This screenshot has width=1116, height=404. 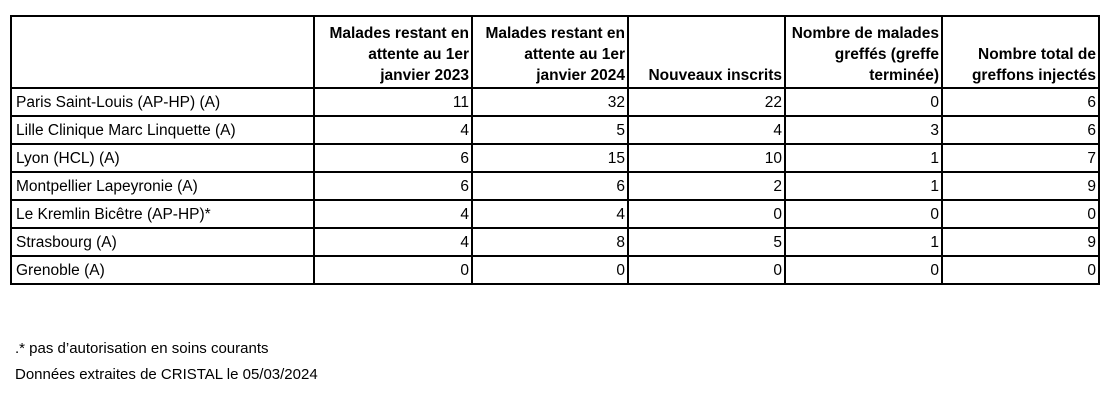 What do you see at coordinates (706, 52) in the screenshot?
I see `header-new-registrations: Nouveaux inscrits` at bounding box center [706, 52].